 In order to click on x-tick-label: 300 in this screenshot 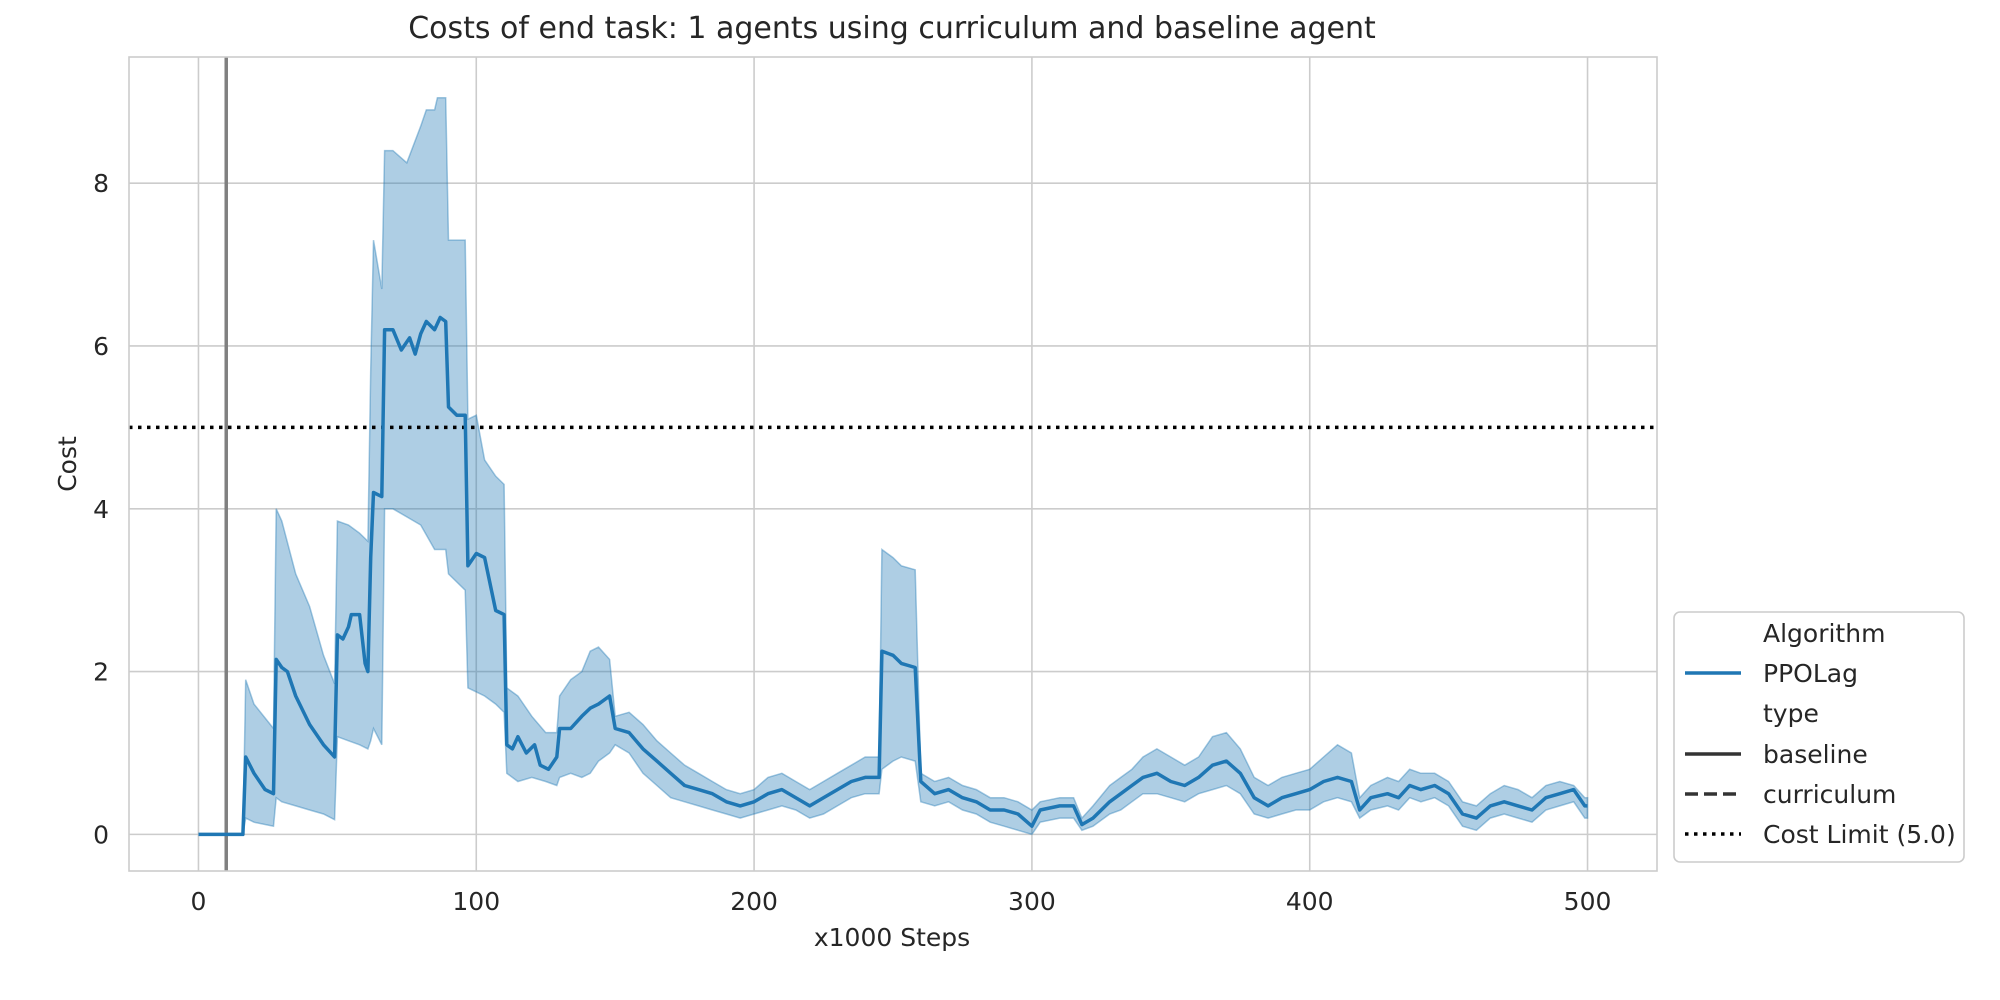, I will do `click(1032, 901)`.